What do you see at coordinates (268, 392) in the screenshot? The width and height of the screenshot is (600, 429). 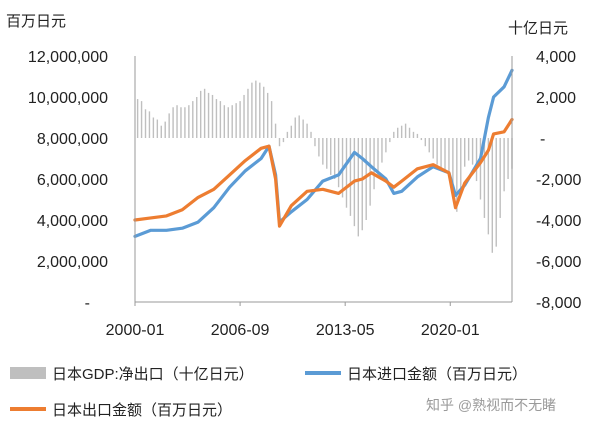 I see `legend: 日本GDP:净出口（十亿日元） 日本进口金额（百万日元） 日本出口金额（百万日元）` at bounding box center [268, 392].